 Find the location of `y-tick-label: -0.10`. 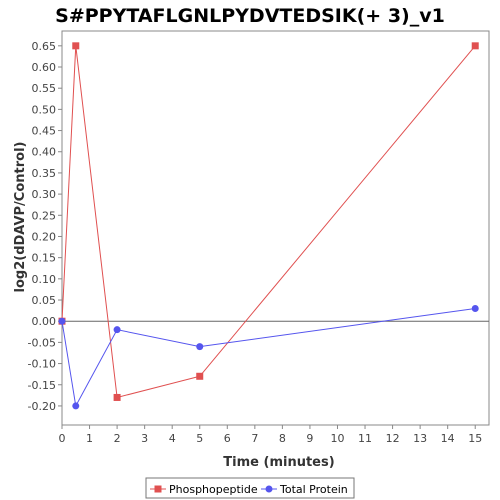

y-tick-label: -0.10 is located at coordinates (42, 364).